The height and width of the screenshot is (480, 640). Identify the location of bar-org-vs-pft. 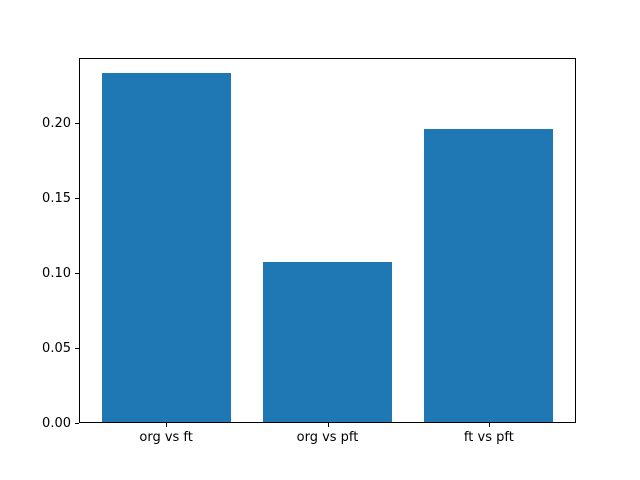
(327, 341).